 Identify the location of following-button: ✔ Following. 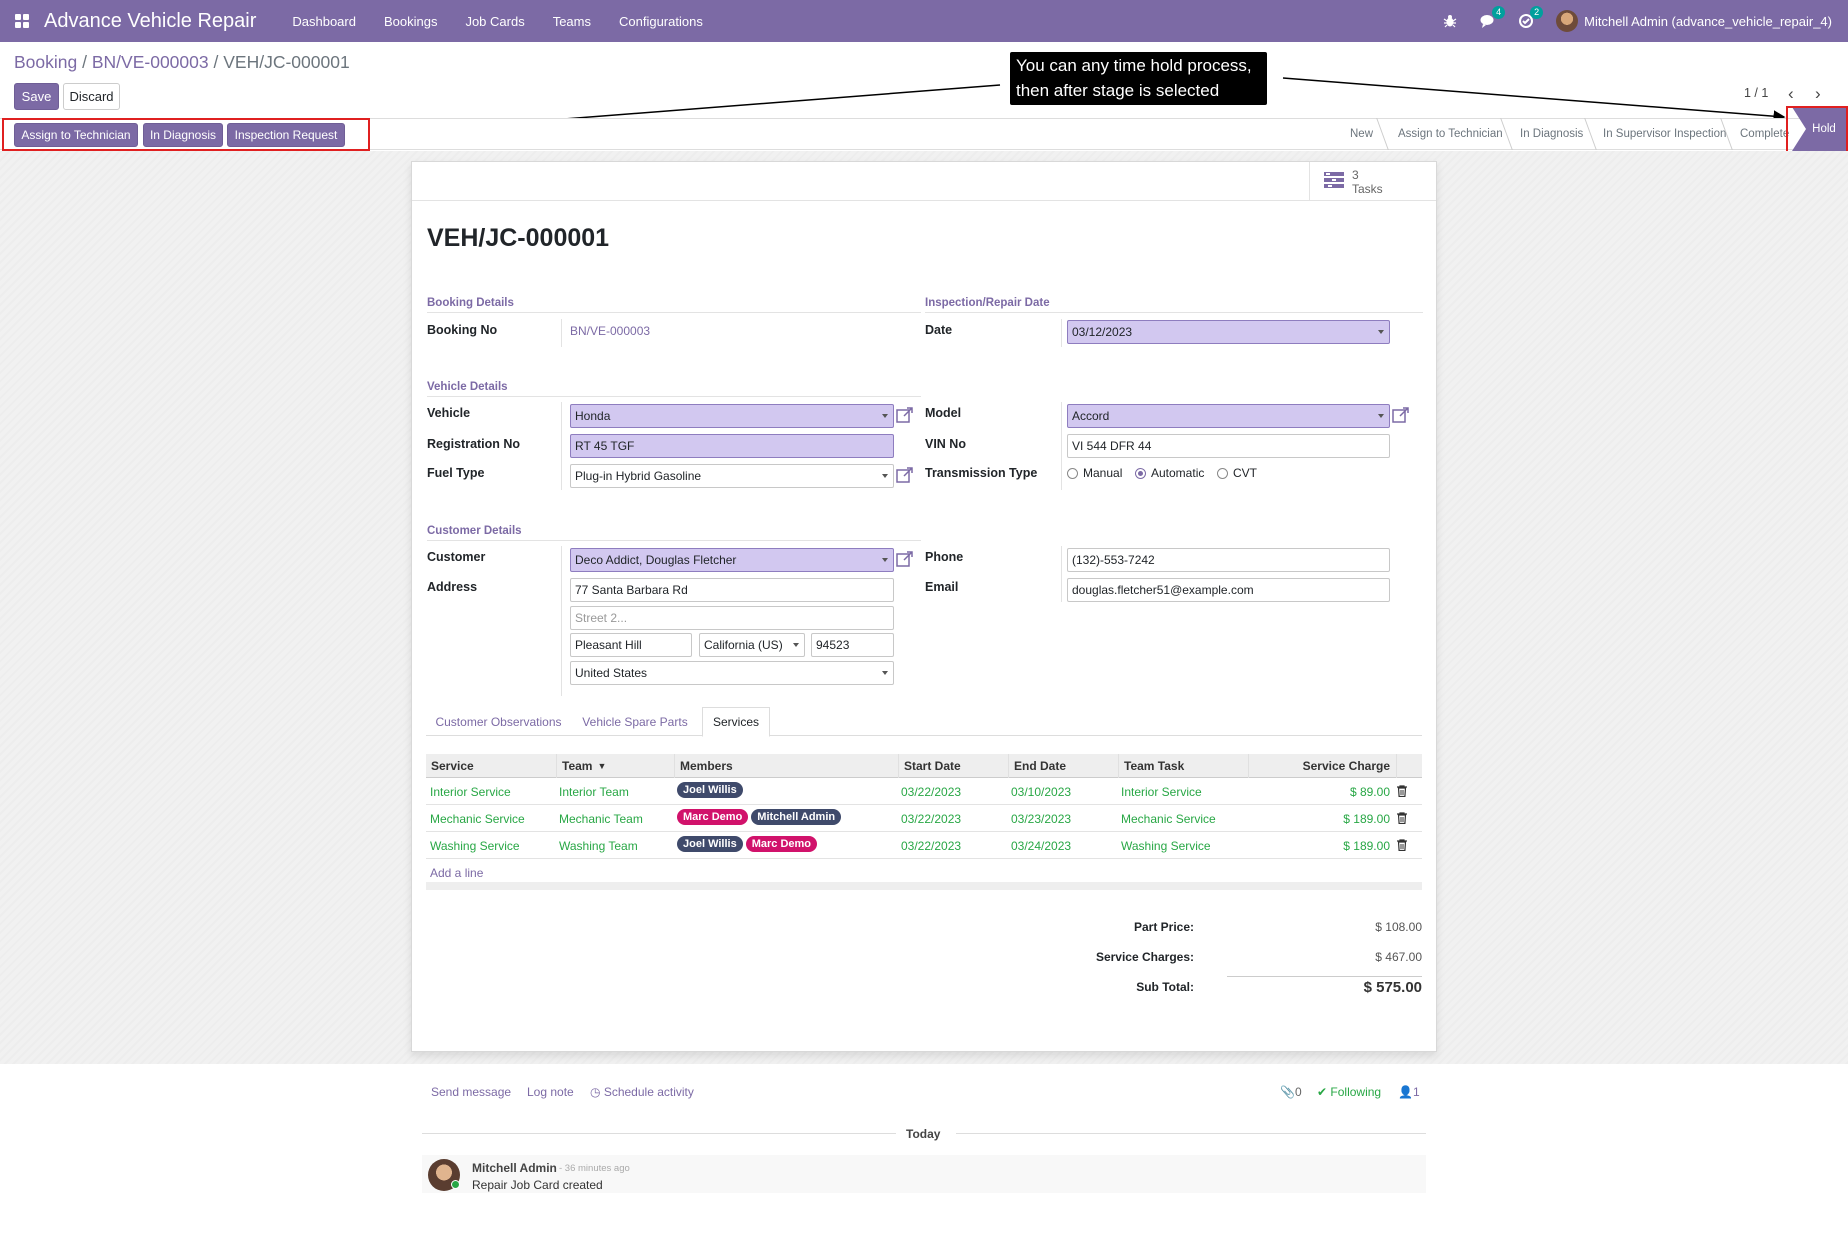
(1349, 1092).